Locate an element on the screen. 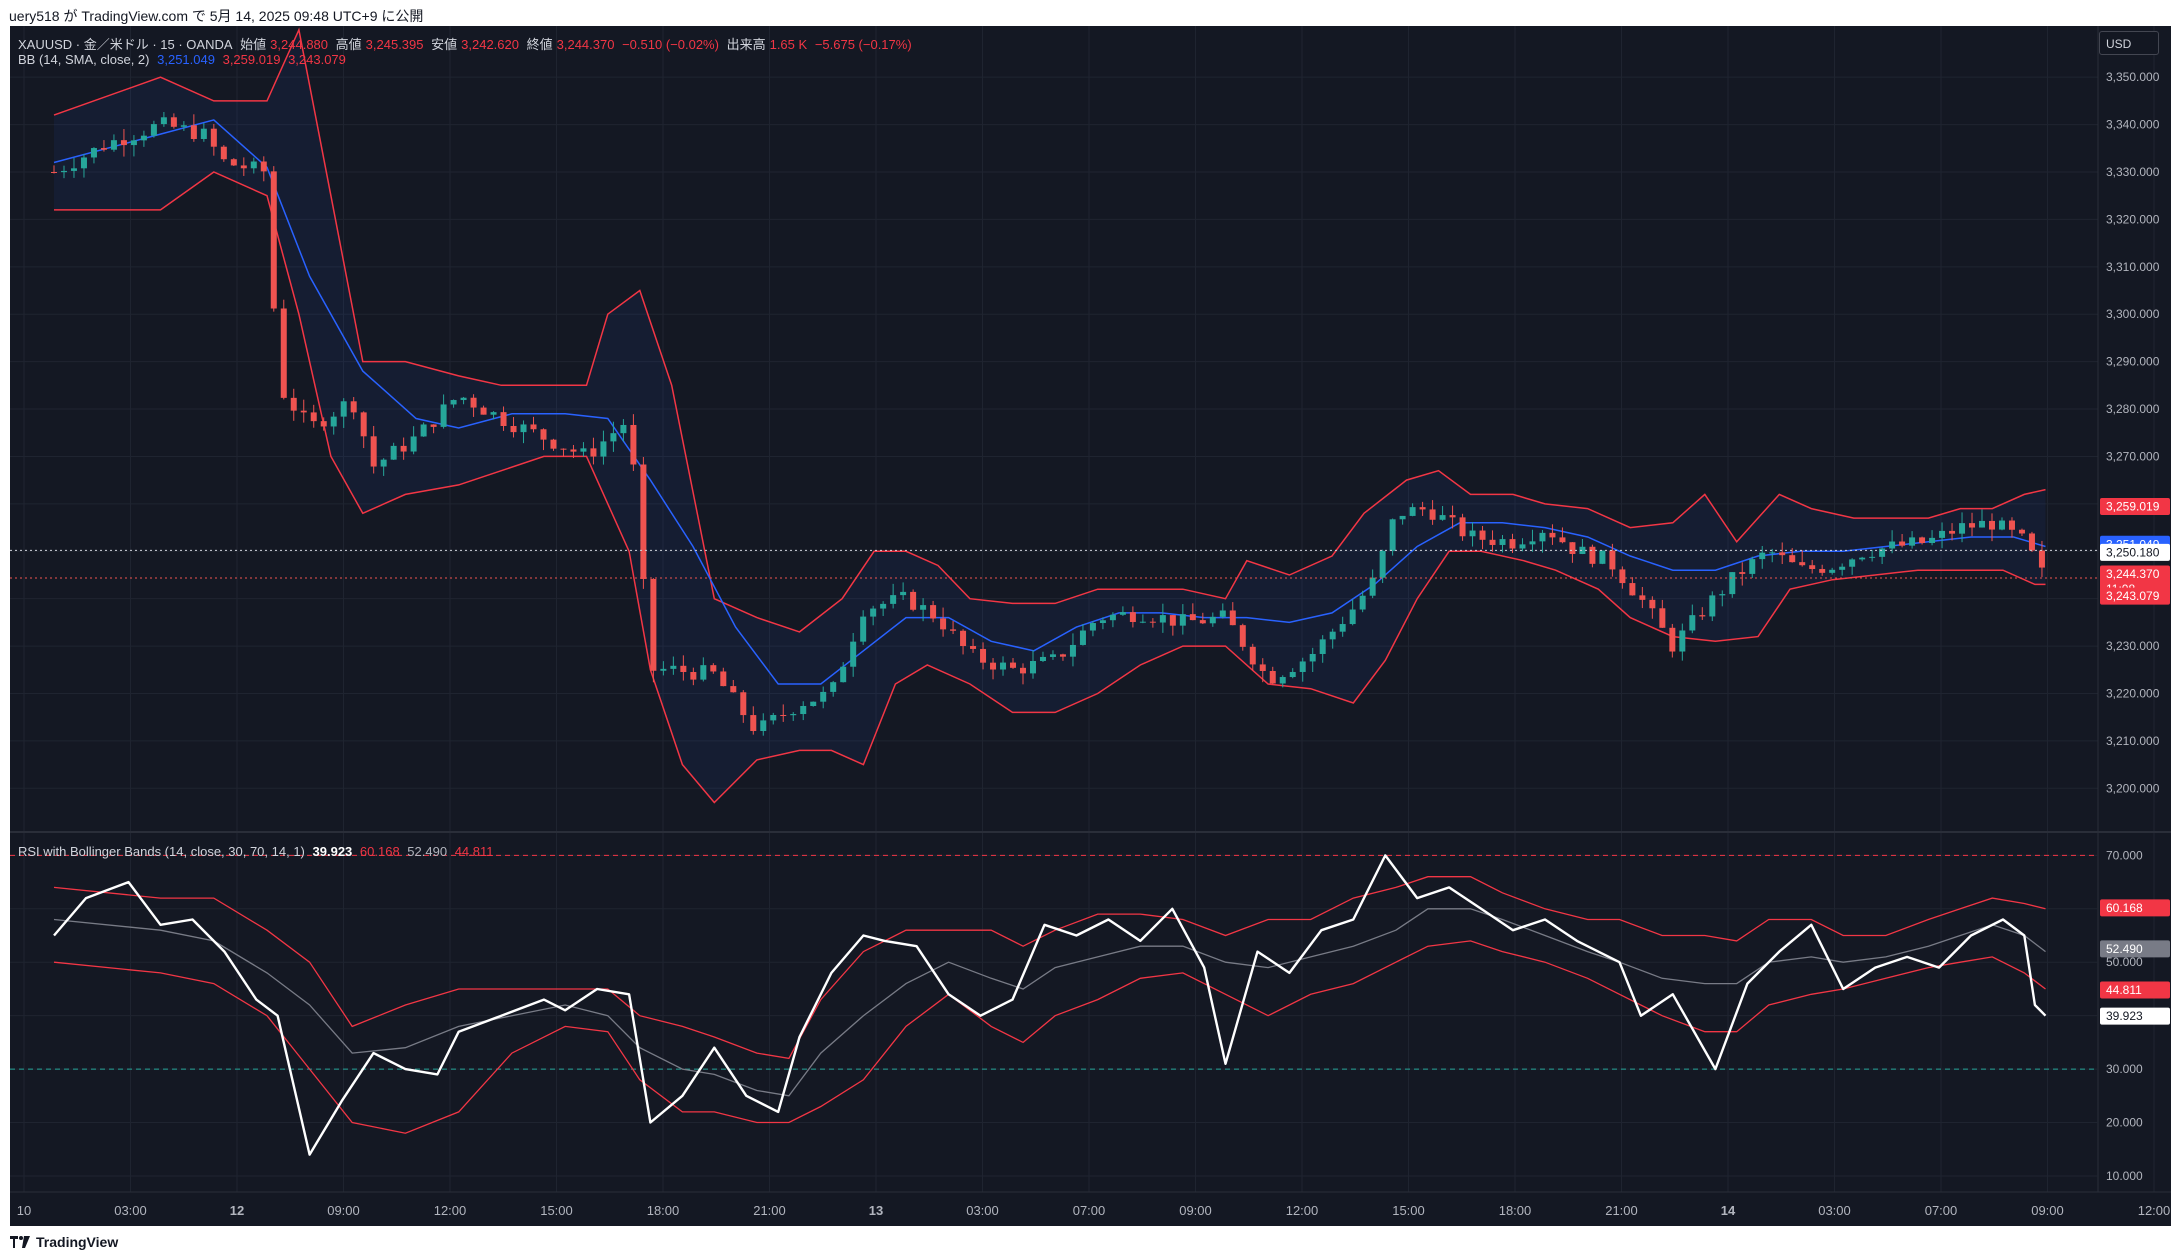 Image resolution: width=2181 pixels, height=1257 pixels. time-tick-label: 10 is located at coordinates (24, 1210).